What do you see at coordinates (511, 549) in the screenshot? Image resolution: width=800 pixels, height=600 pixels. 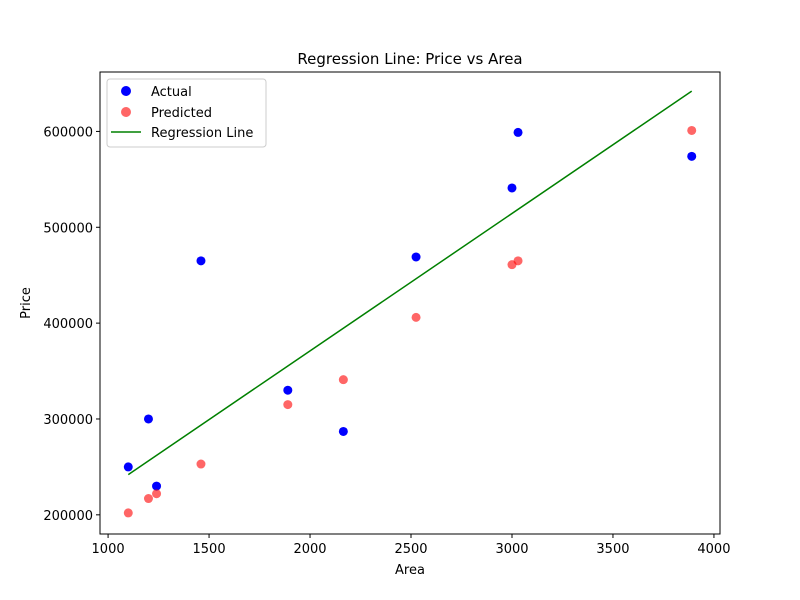 I see `x-tick-label: 3000` at bounding box center [511, 549].